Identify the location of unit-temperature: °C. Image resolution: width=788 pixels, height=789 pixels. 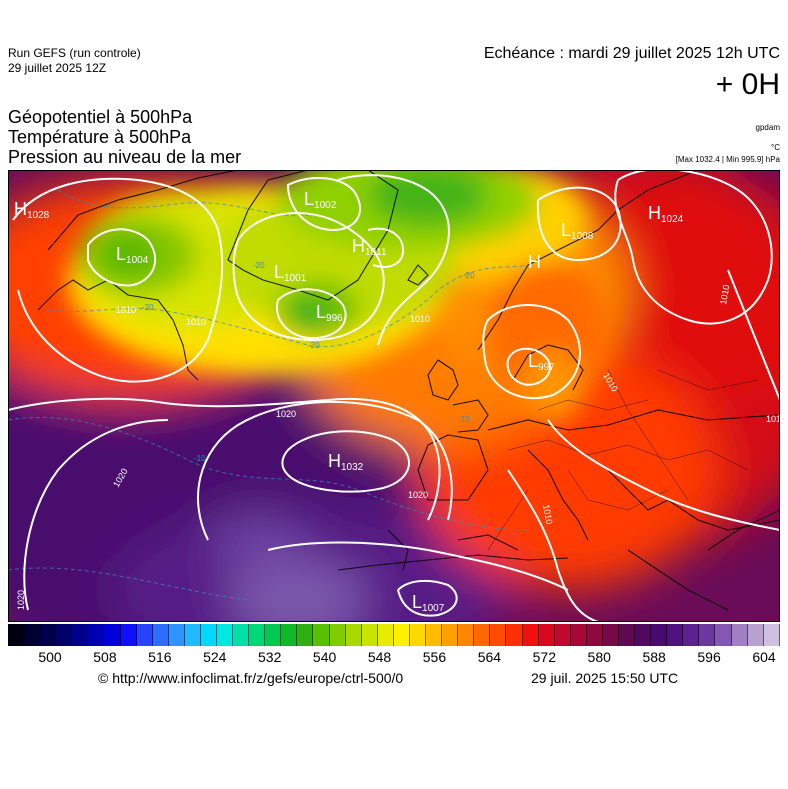
(775, 147).